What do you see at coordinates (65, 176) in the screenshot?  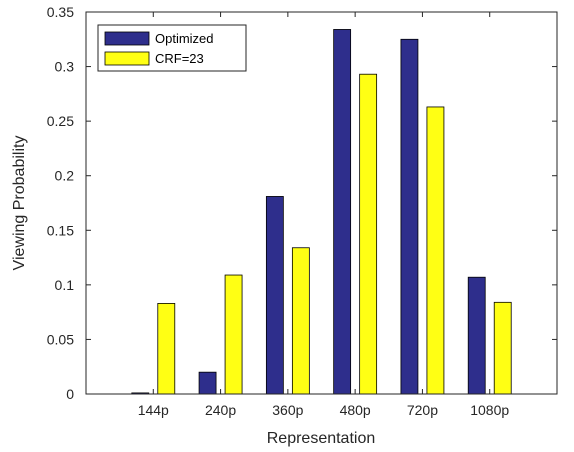 I see `y-tick-label: 0.2` at bounding box center [65, 176].